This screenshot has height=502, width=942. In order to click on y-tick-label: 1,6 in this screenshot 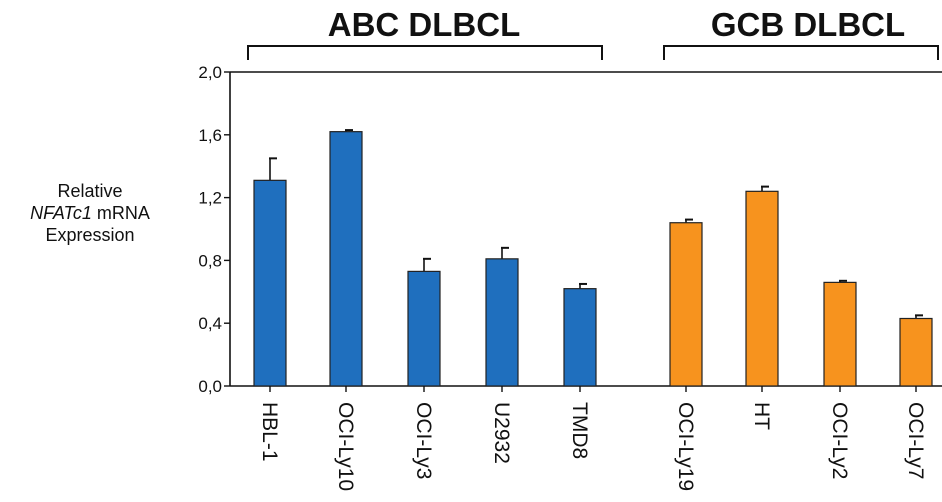, I will do `click(210, 135)`.